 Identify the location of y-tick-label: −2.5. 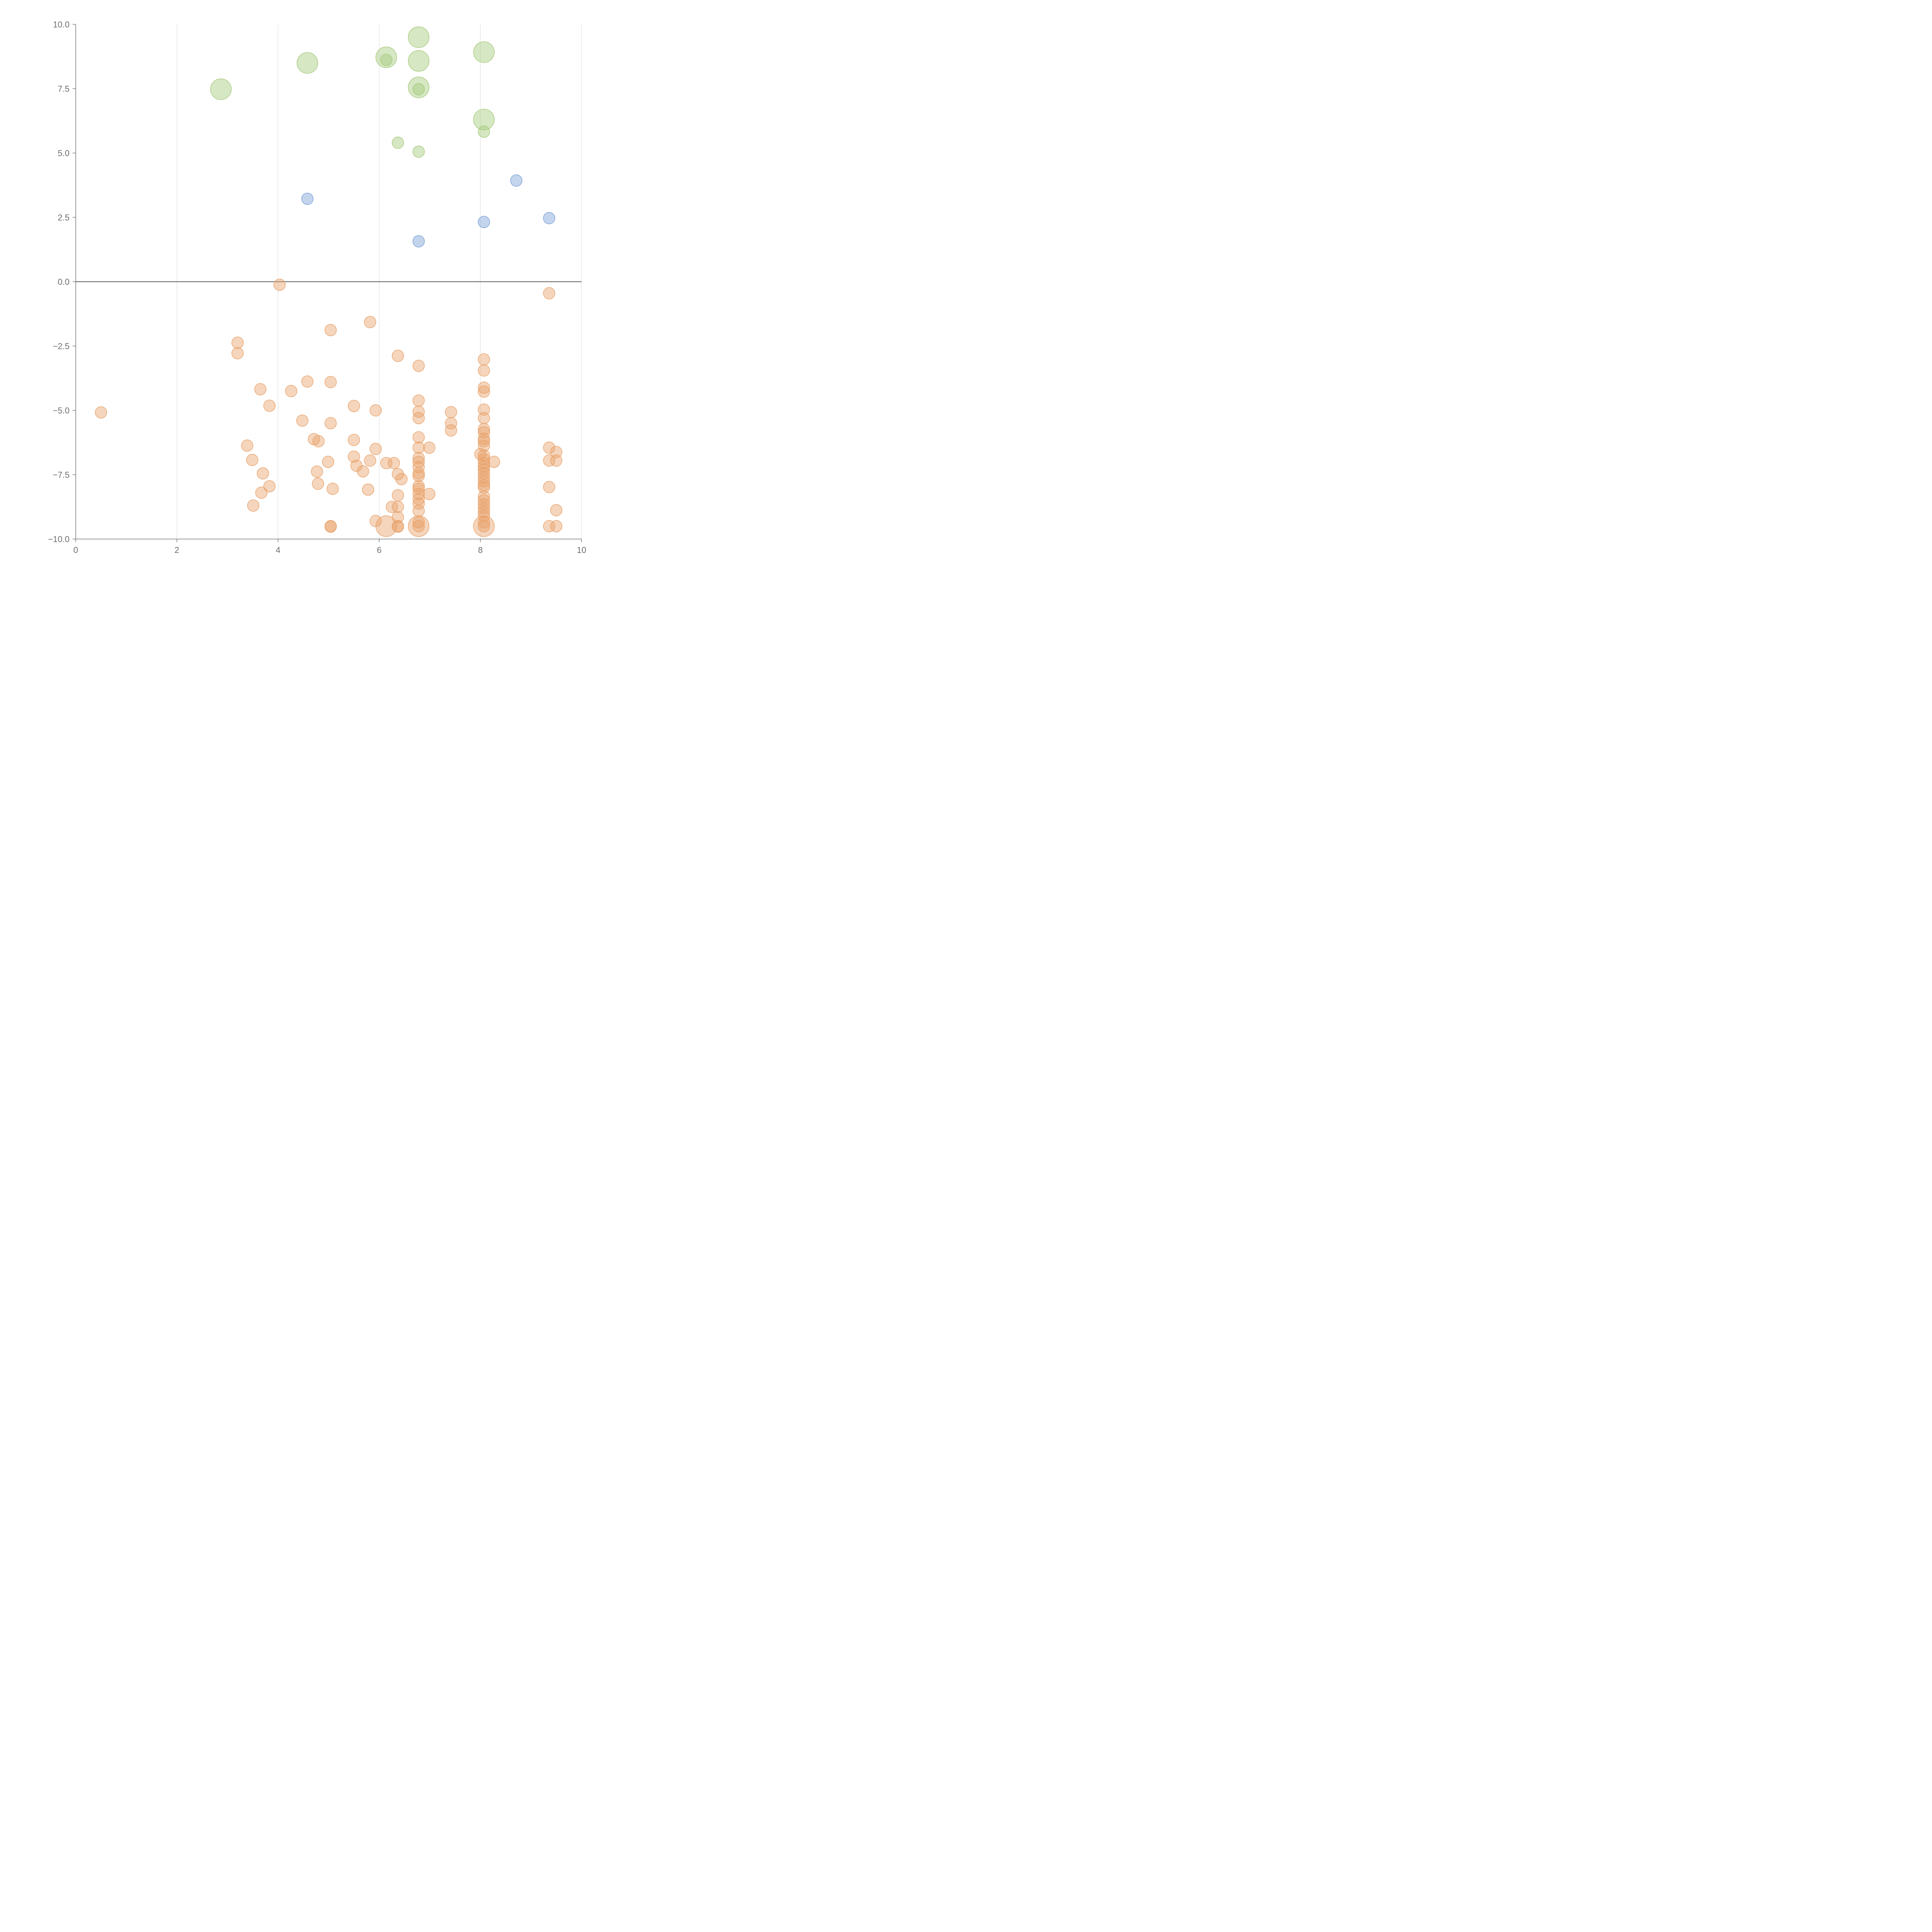
(62, 346).